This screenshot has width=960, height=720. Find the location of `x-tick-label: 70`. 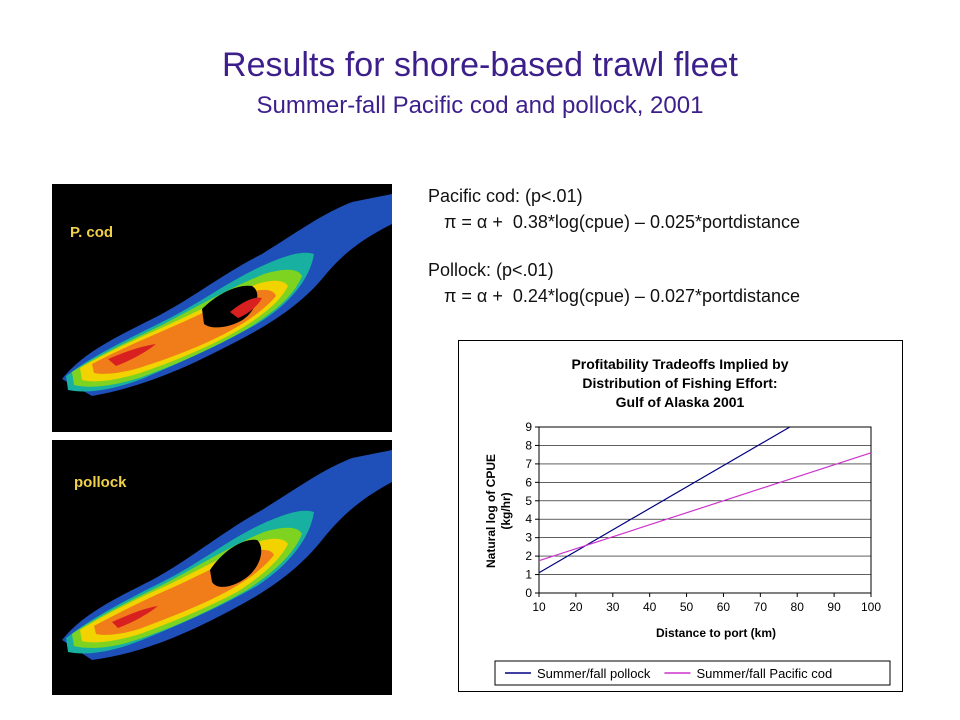

x-tick-label: 70 is located at coordinates (761, 607).